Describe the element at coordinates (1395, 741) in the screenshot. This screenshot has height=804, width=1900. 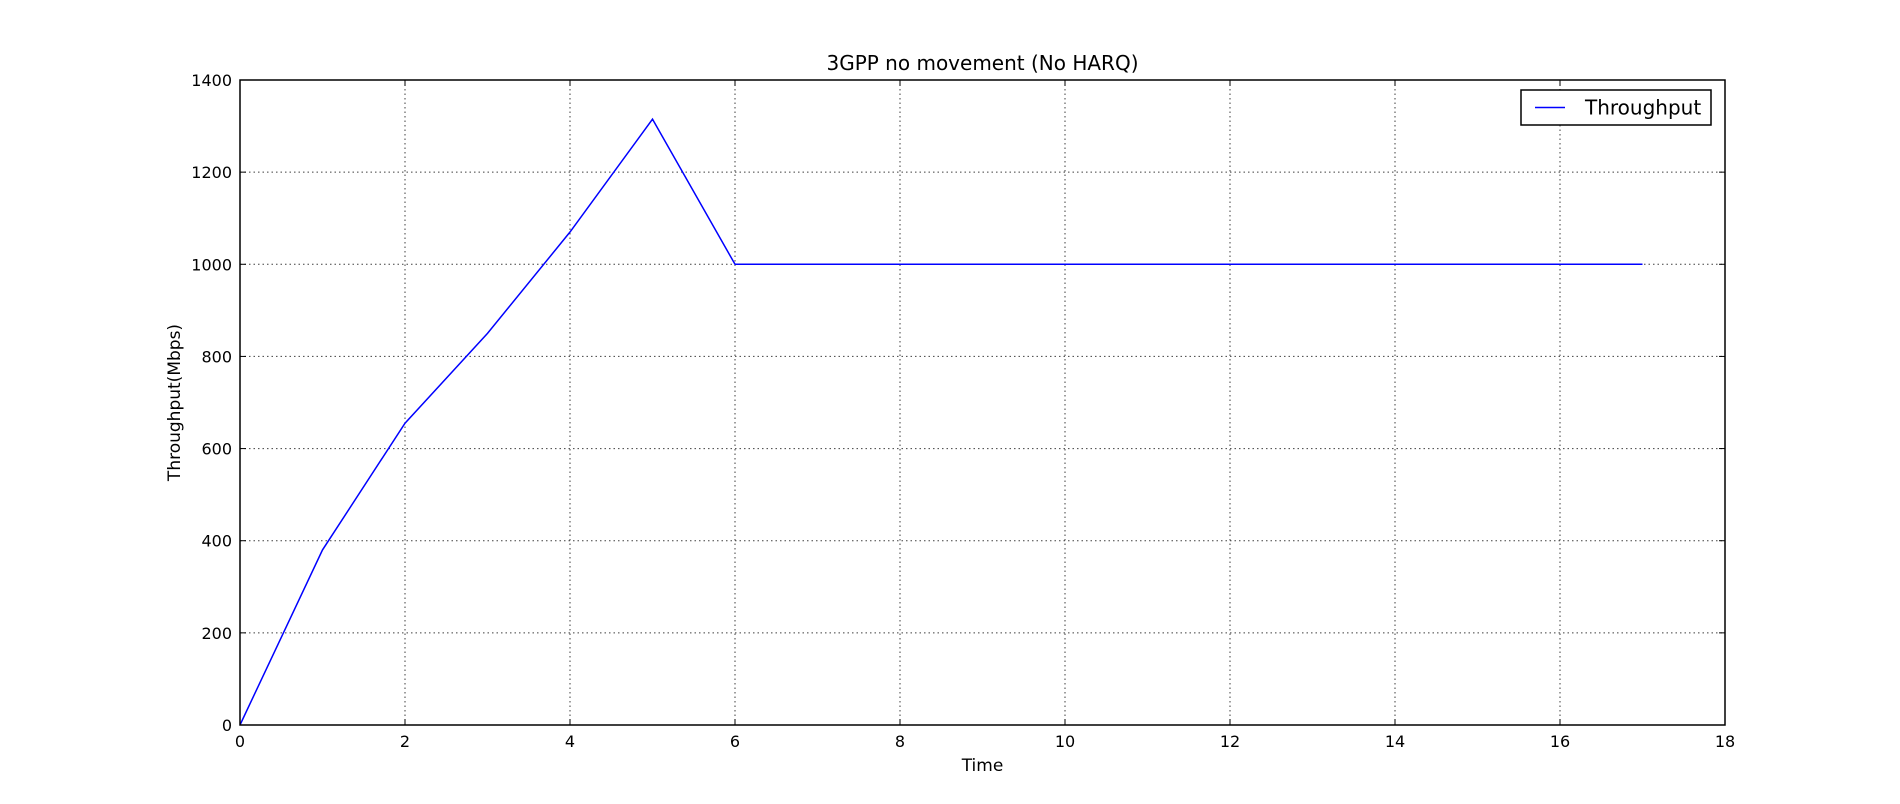
I see `x-tick-label: 14` at that location.